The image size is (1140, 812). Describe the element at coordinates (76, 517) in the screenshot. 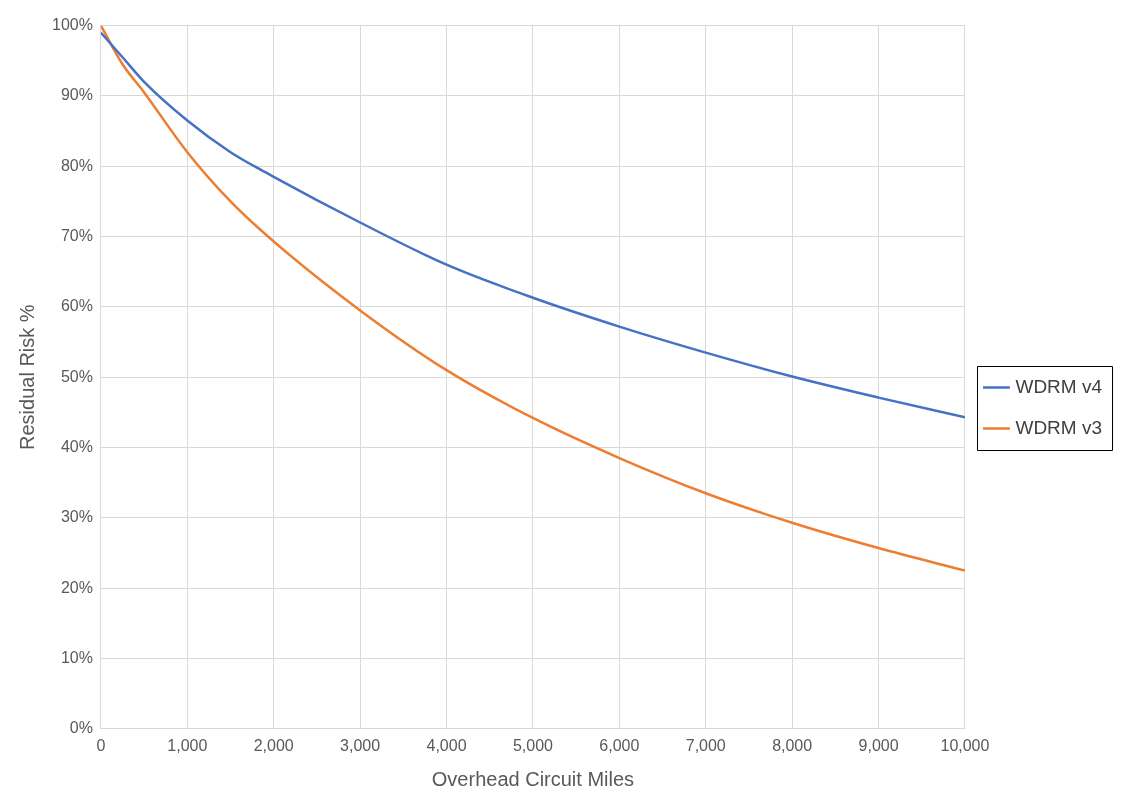

I see `y-tick-label: 30%` at that location.